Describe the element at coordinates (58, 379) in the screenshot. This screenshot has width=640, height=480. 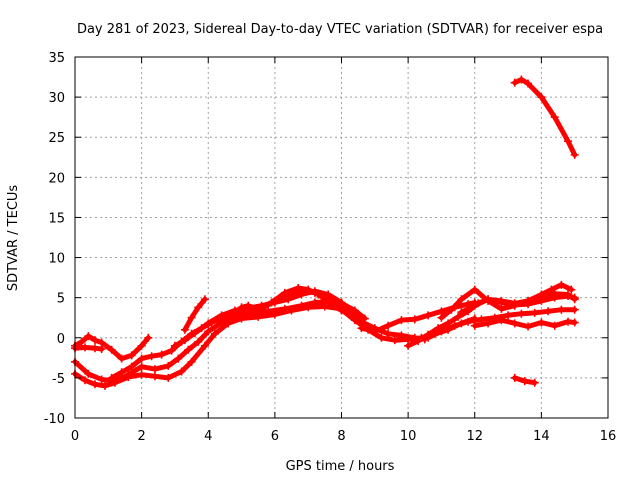
I see `y-tick-label: -5` at that location.